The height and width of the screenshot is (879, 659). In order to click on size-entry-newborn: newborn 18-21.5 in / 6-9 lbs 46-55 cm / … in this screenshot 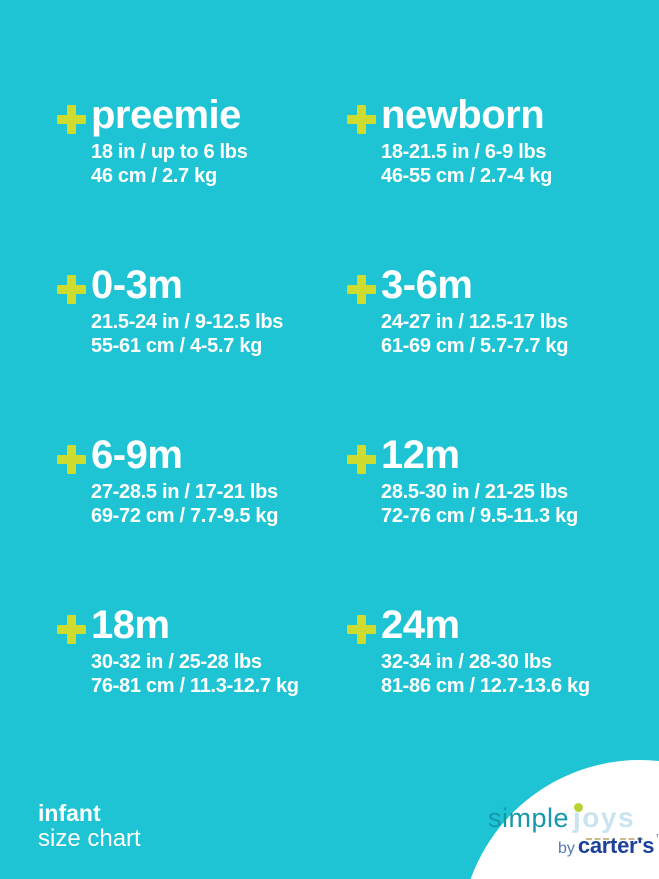, I will do `click(483, 180)`.